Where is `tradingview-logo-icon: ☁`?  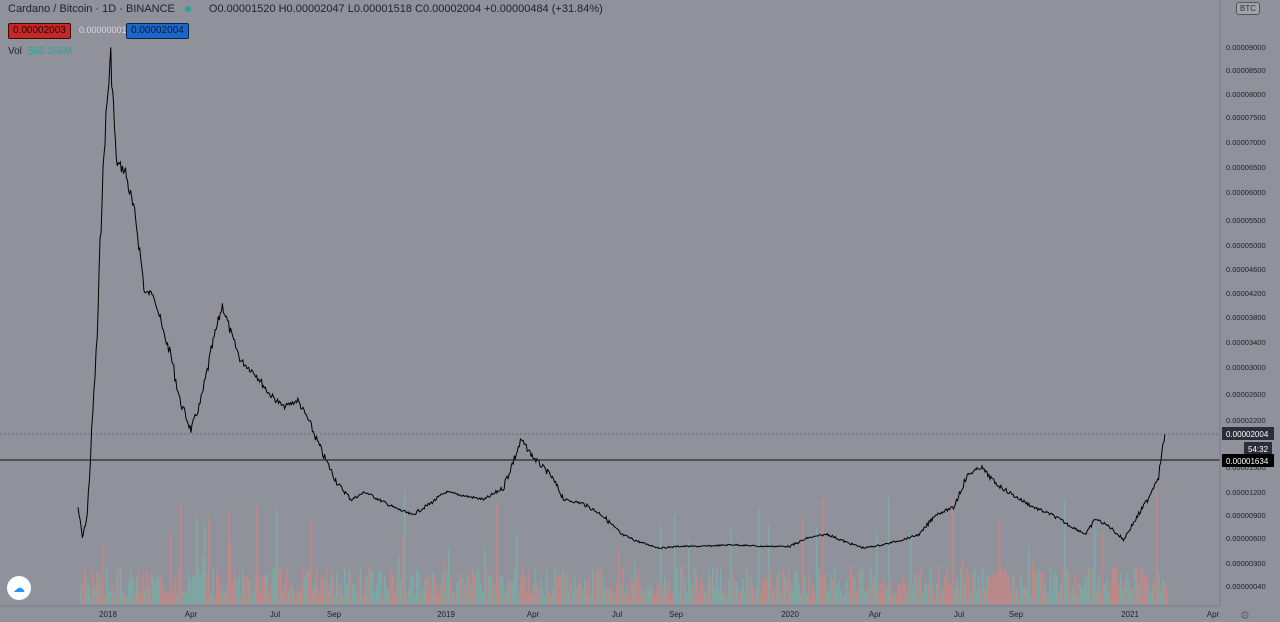 tradingview-logo-icon: ☁ is located at coordinates (19, 588).